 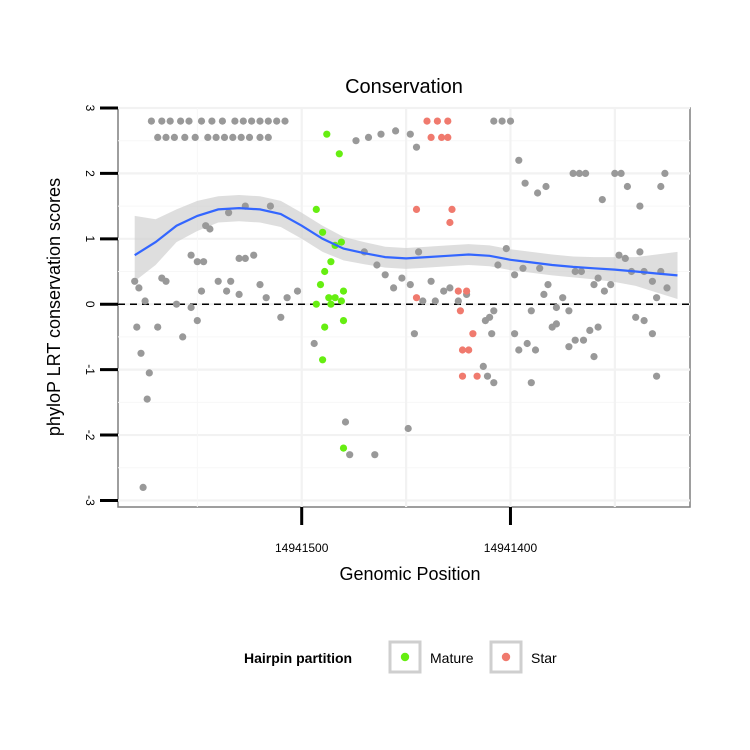 What do you see at coordinates (54, 307) in the screenshot?
I see `y-axis-title: phyloP LRT conservation scores` at bounding box center [54, 307].